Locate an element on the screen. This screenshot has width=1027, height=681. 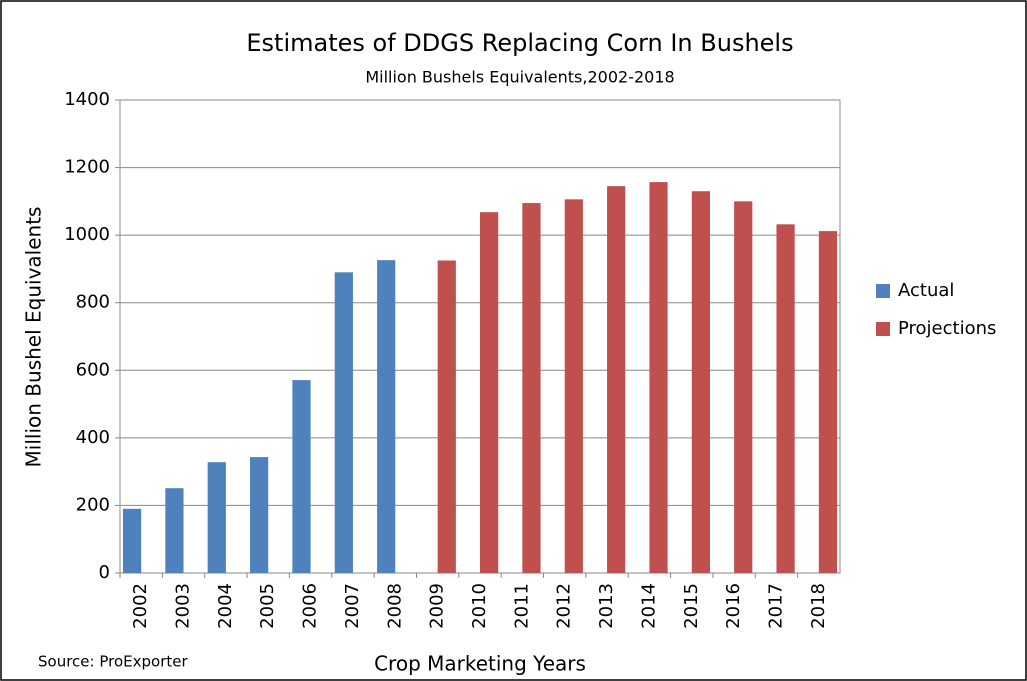
x-tick-label: 2018 is located at coordinates (818, 606).